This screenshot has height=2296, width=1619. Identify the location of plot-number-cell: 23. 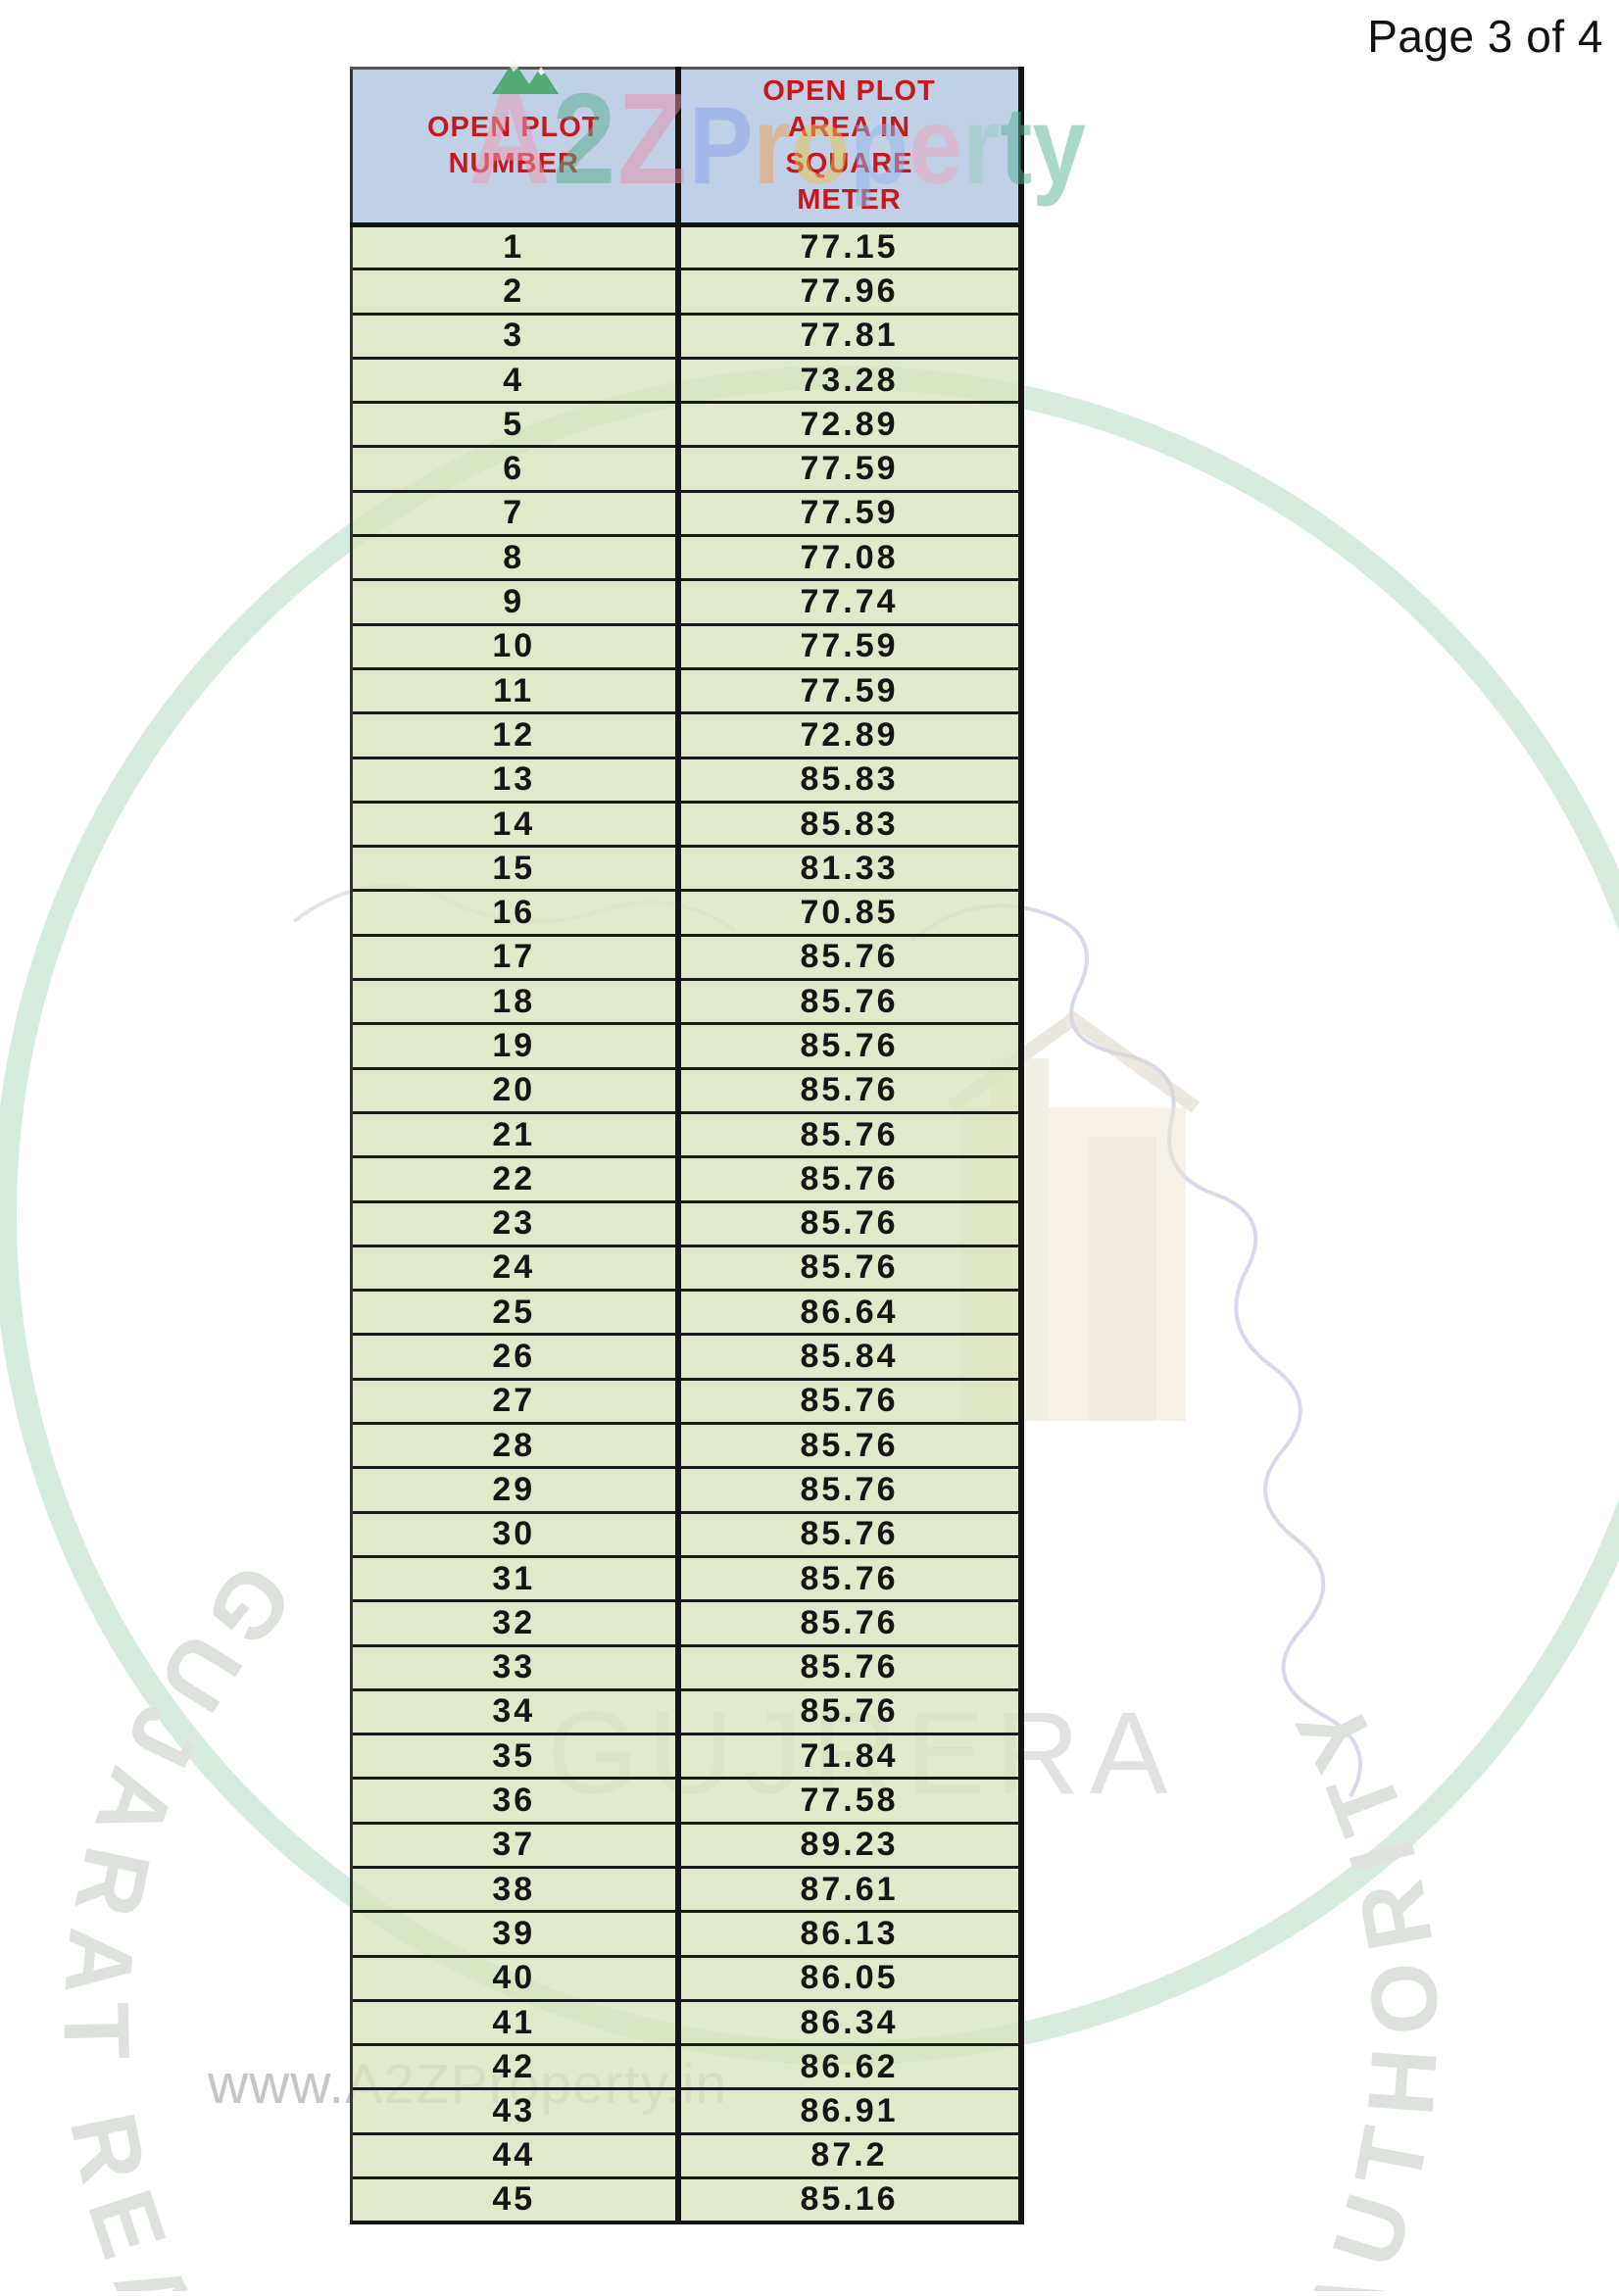
(515, 1222).